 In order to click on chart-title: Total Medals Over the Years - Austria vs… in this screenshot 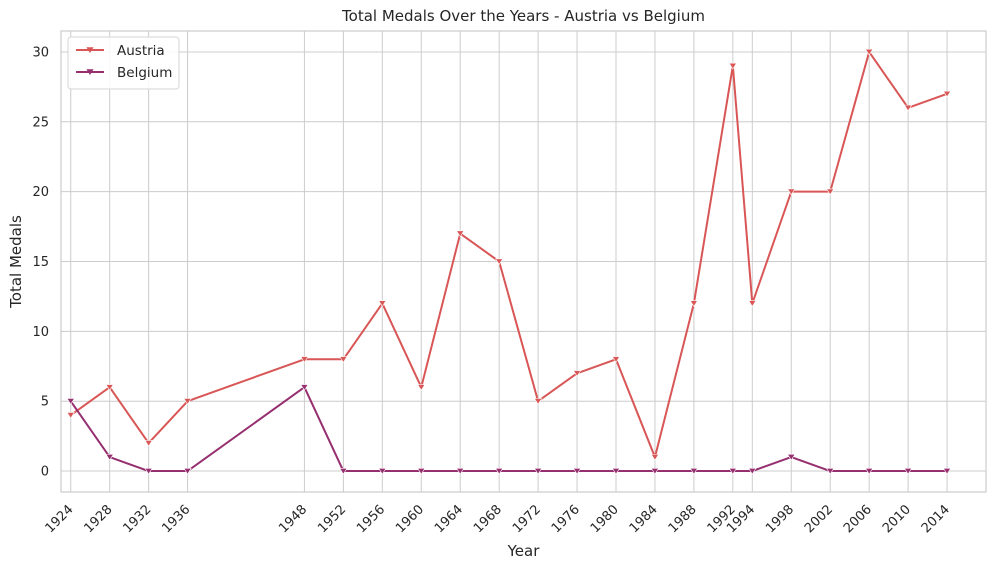, I will do `click(523, 16)`.